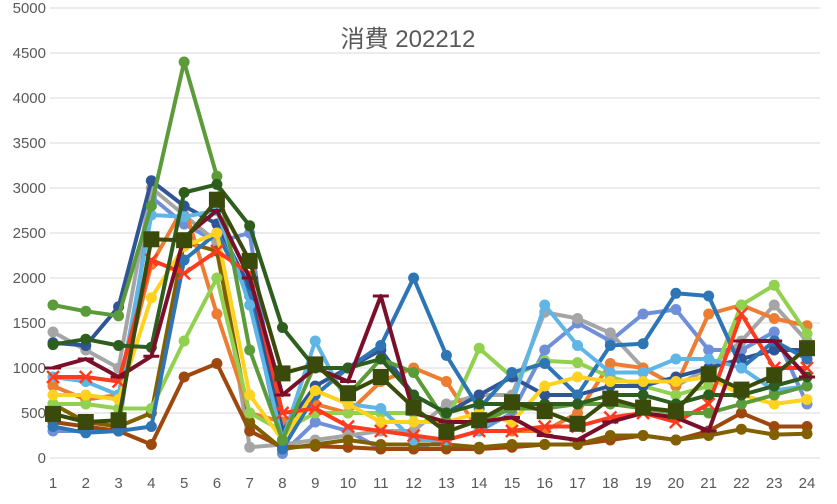 The height and width of the screenshot is (504, 837). I want to click on x-tick-label: 13, so click(446, 483).